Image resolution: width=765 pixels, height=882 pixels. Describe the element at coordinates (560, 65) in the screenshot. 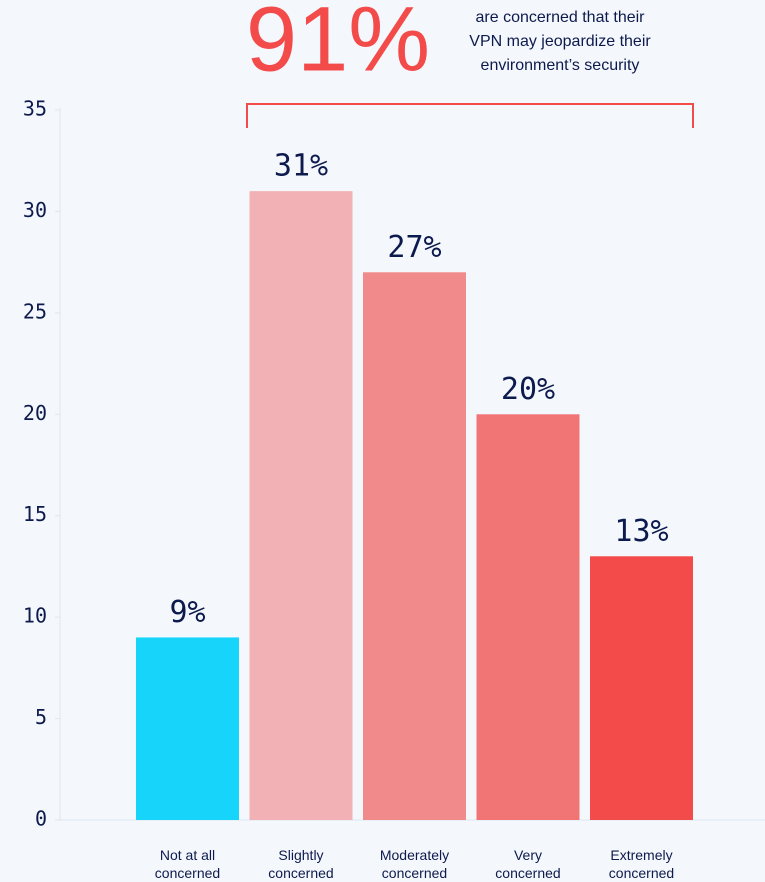

I see `annotation-line: environment’s security` at that location.